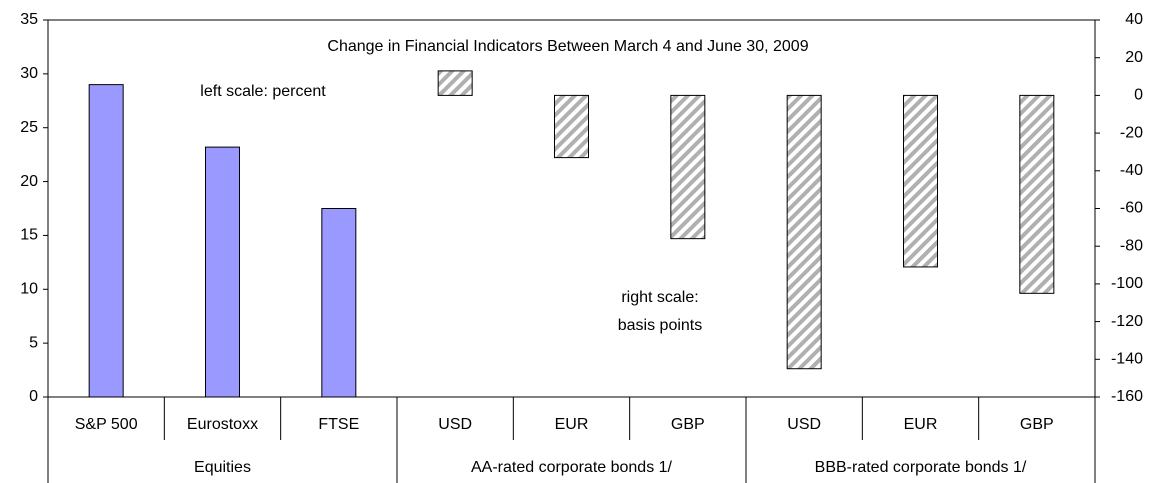 This screenshot has width=1165, height=483. I want to click on y-tick-label: 35, so click(29, 19).